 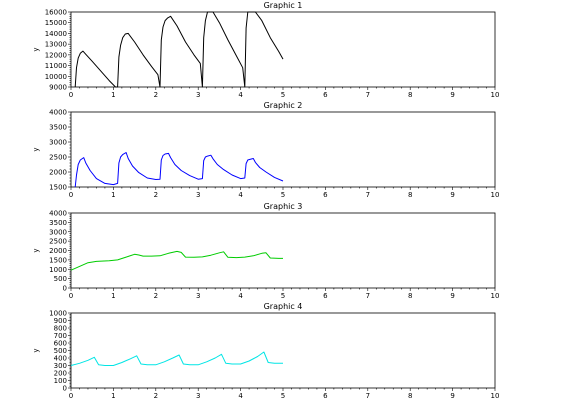 What do you see at coordinates (60, 374) in the screenshot?
I see `y-tick-label: 200` at bounding box center [60, 374].